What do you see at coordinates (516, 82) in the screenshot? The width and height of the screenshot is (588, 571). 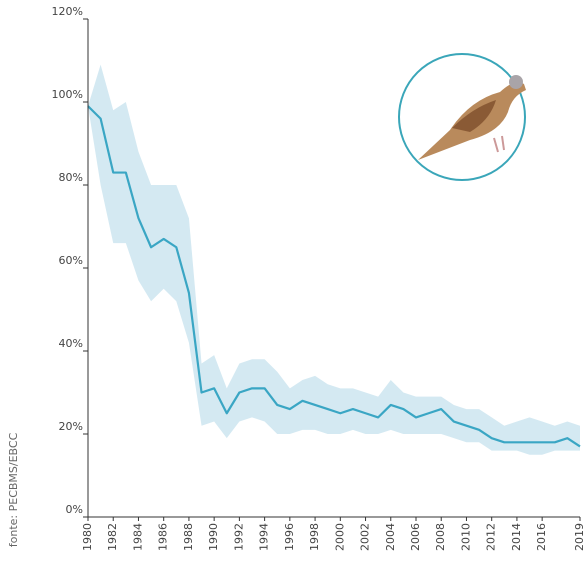 I see `bird-head` at bounding box center [516, 82].